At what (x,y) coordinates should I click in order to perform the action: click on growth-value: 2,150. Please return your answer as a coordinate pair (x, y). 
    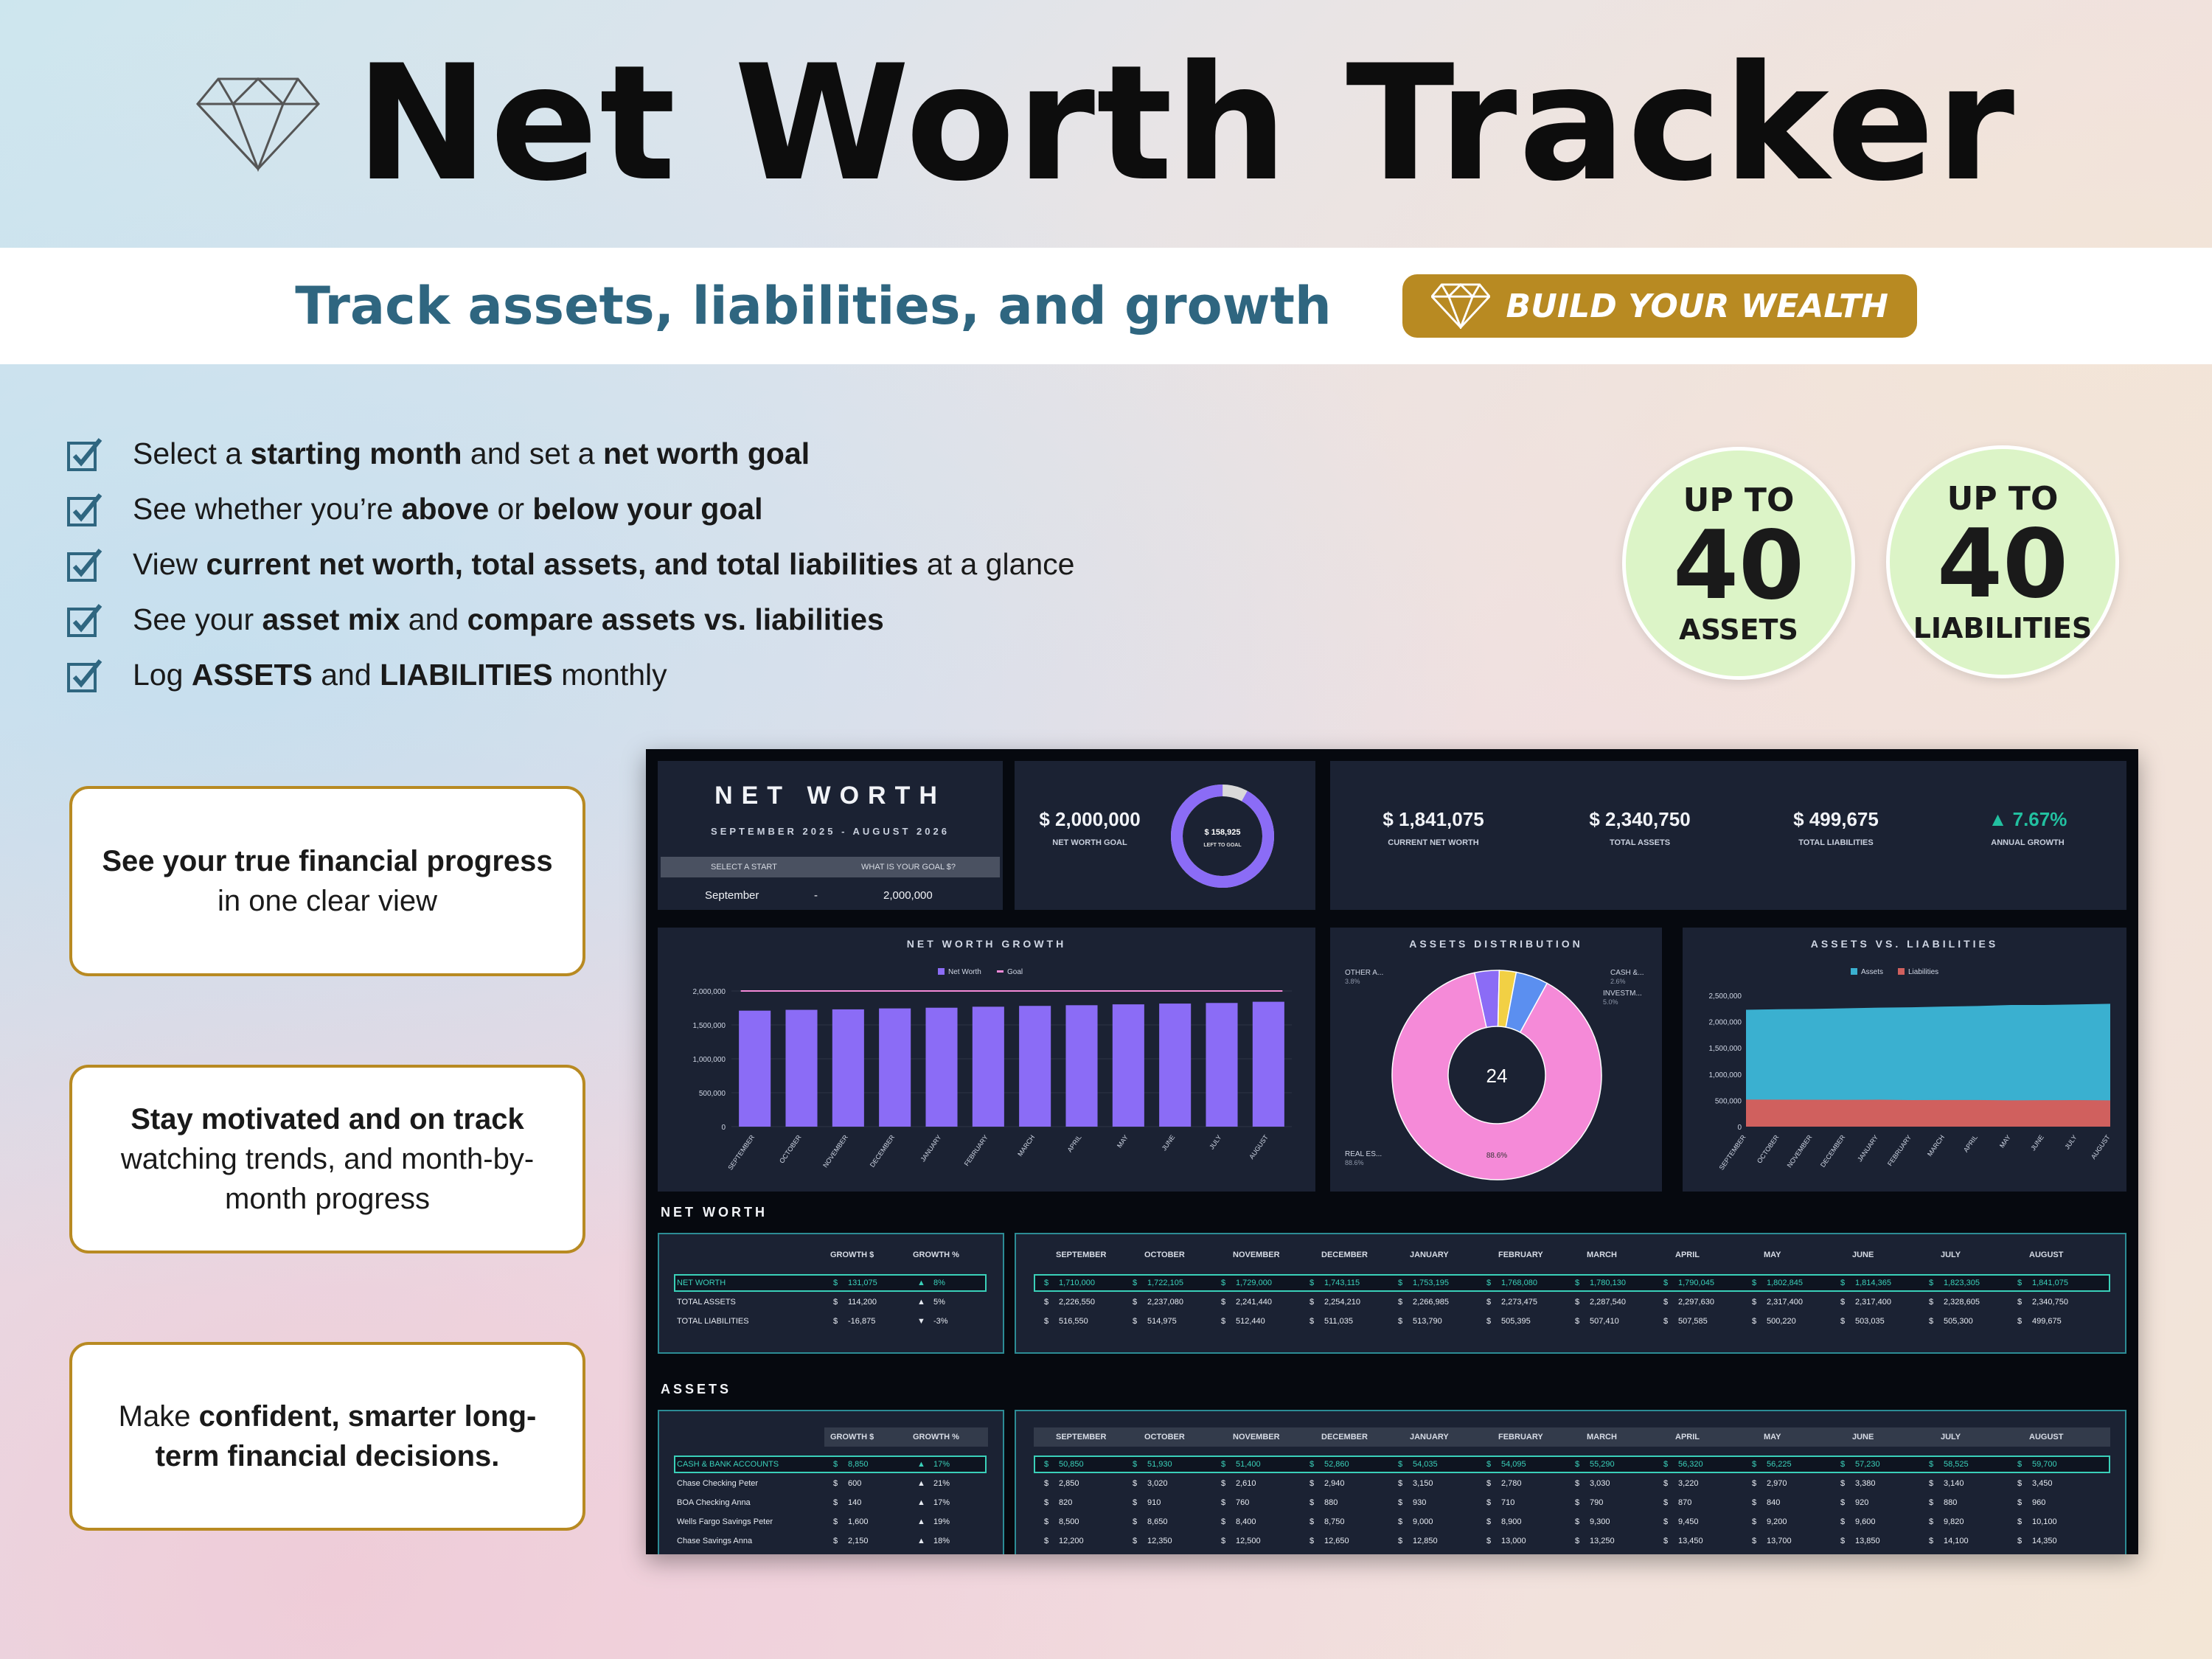
    Looking at the image, I should click on (858, 1541).